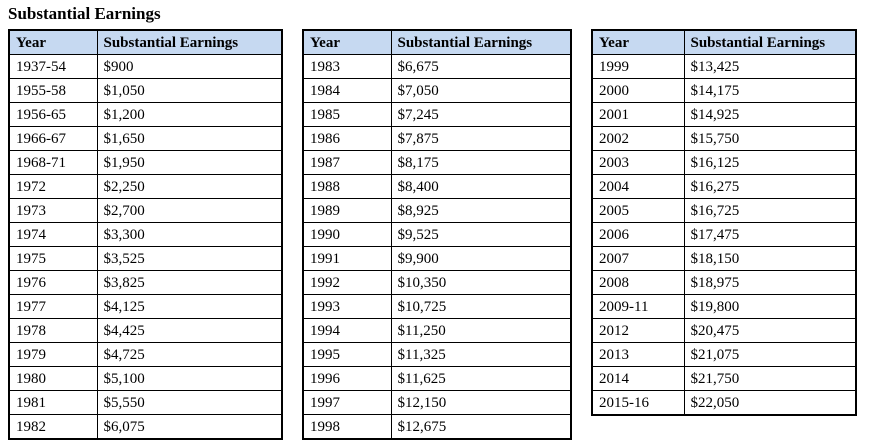  Describe the element at coordinates (189, 234) in the screenshot. I see `earnings-cell: $3,300` at that location.